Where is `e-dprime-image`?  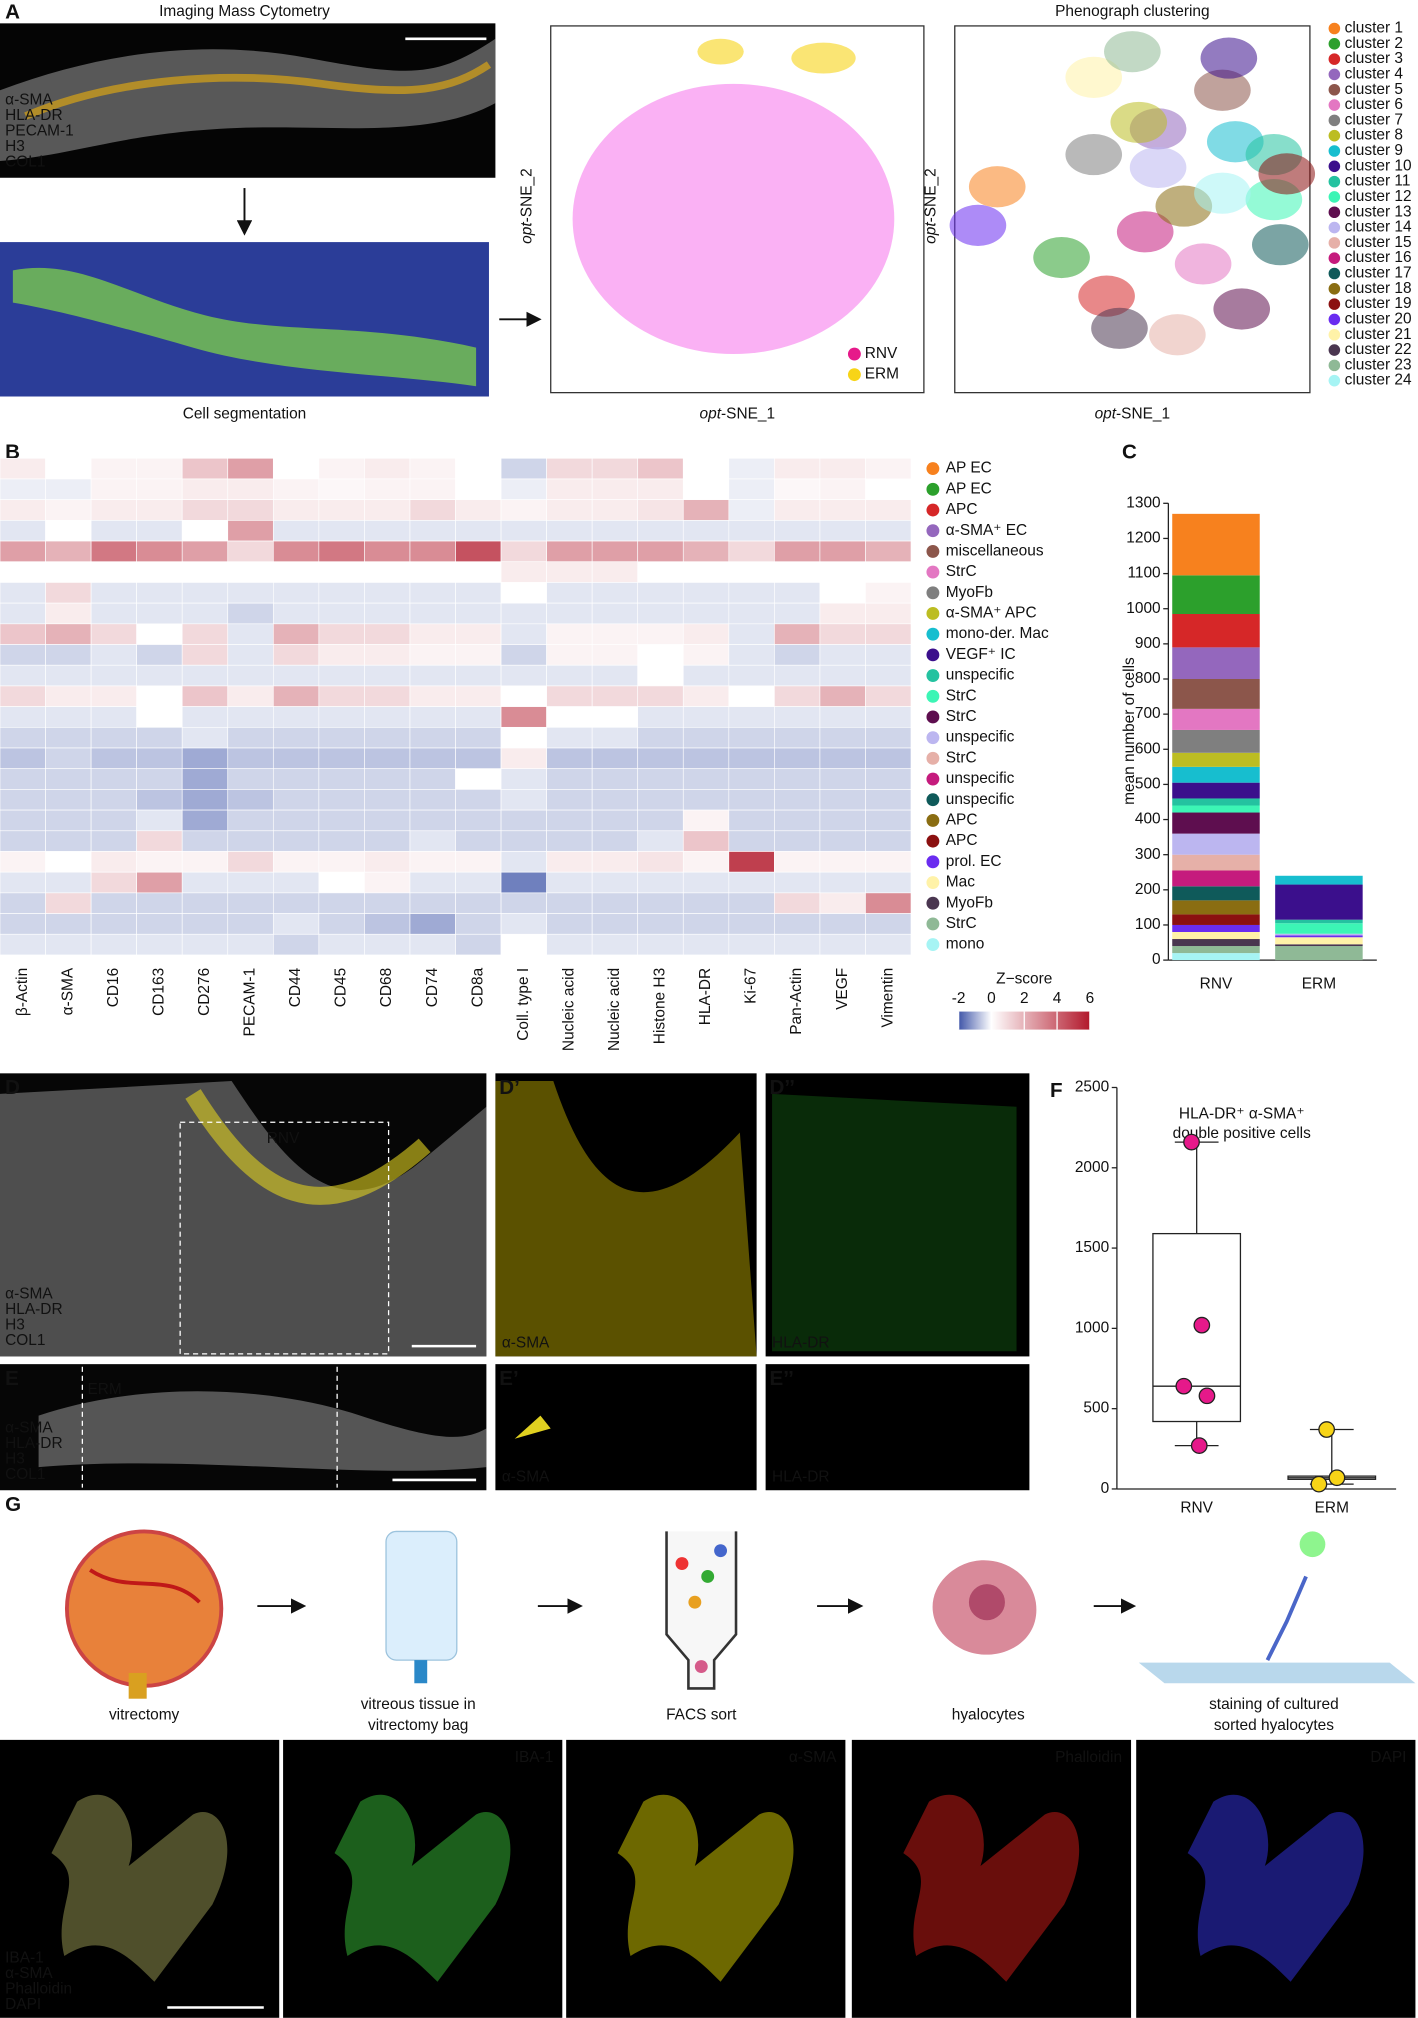
e-dprime-image is located at coordinates (897, 1427).